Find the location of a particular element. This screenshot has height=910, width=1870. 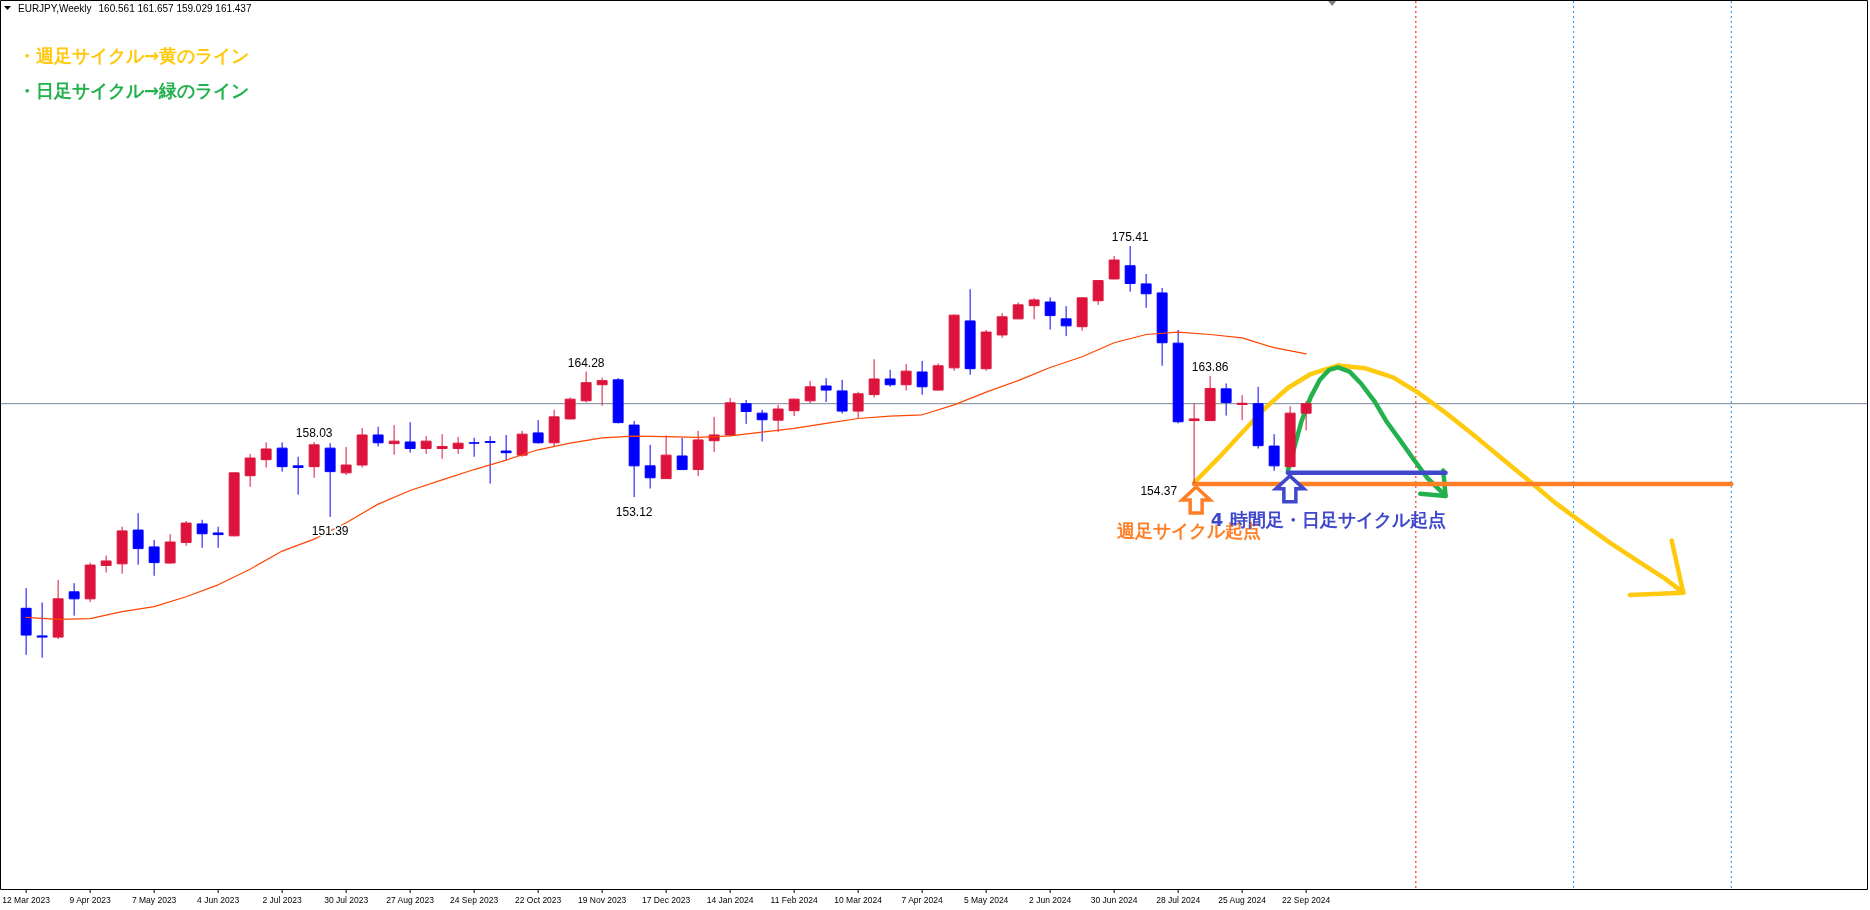

chart-title: EURJPY,Weekly is located at coordinates (55, 8).